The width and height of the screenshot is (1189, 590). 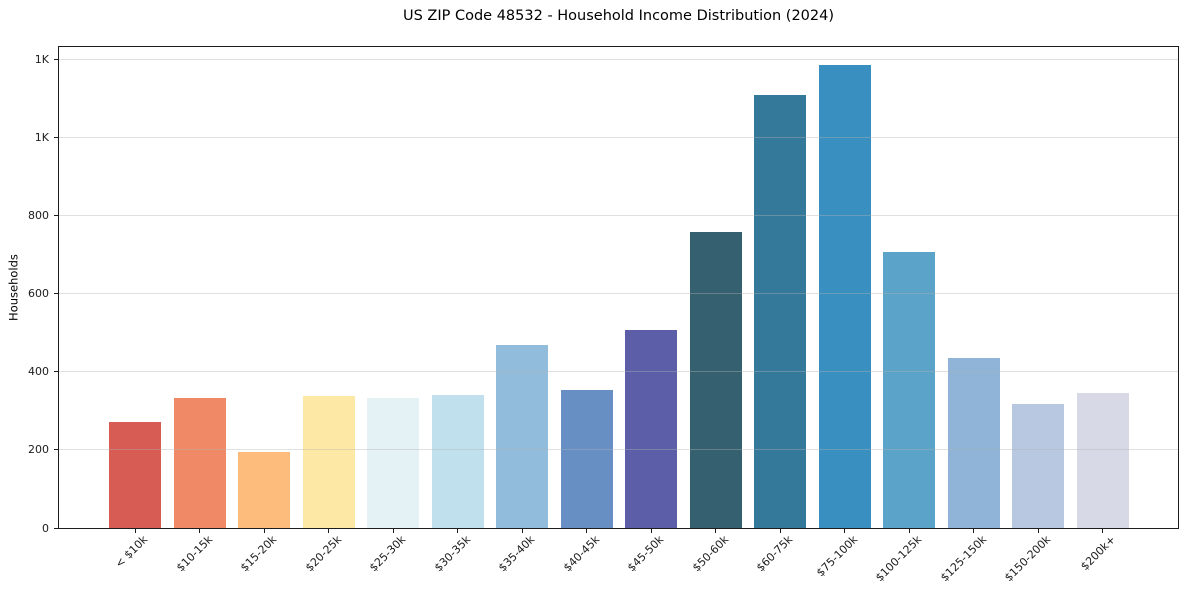 I want to click on y-tick-label-5: 1K, so click(x=41, y=138).